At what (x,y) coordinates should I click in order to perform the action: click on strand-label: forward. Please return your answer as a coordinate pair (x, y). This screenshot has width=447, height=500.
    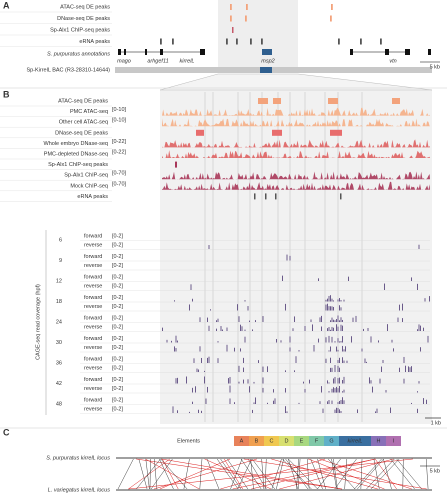
    Looking at the image, I should click on (93, 400).